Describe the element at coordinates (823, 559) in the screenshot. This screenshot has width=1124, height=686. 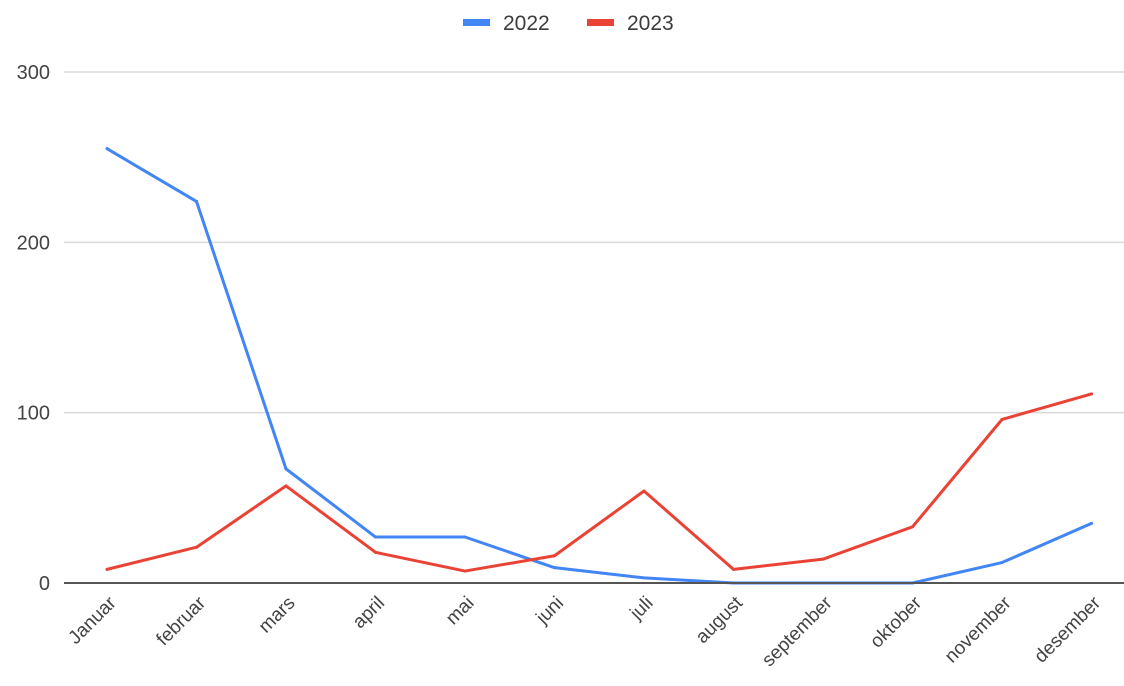
I see `data-point-2023-september` at that location.